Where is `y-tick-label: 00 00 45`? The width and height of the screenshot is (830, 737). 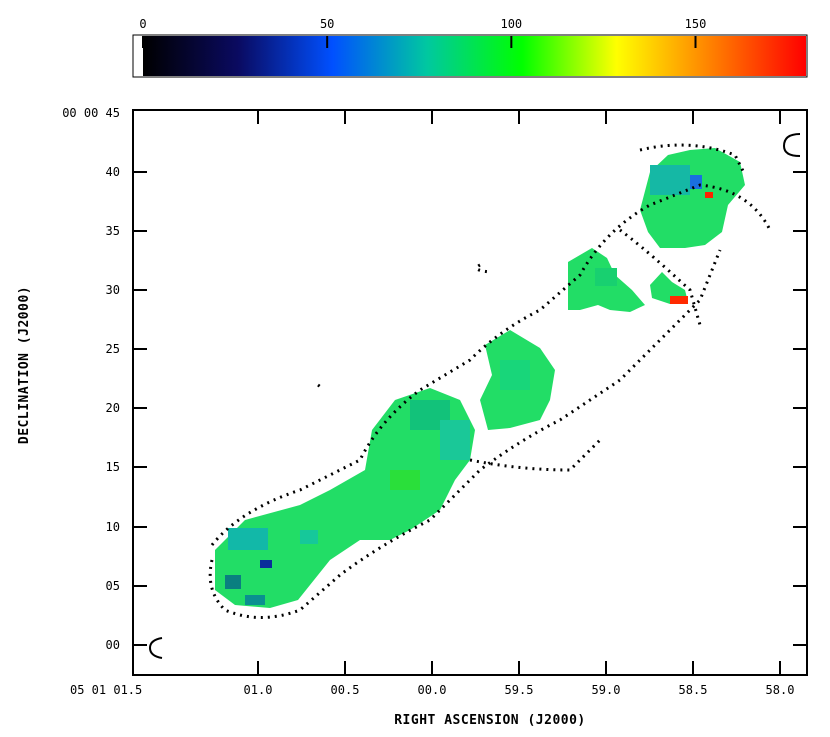 y-tick-label: 00 00 45 is located at coordinates (91, 113).